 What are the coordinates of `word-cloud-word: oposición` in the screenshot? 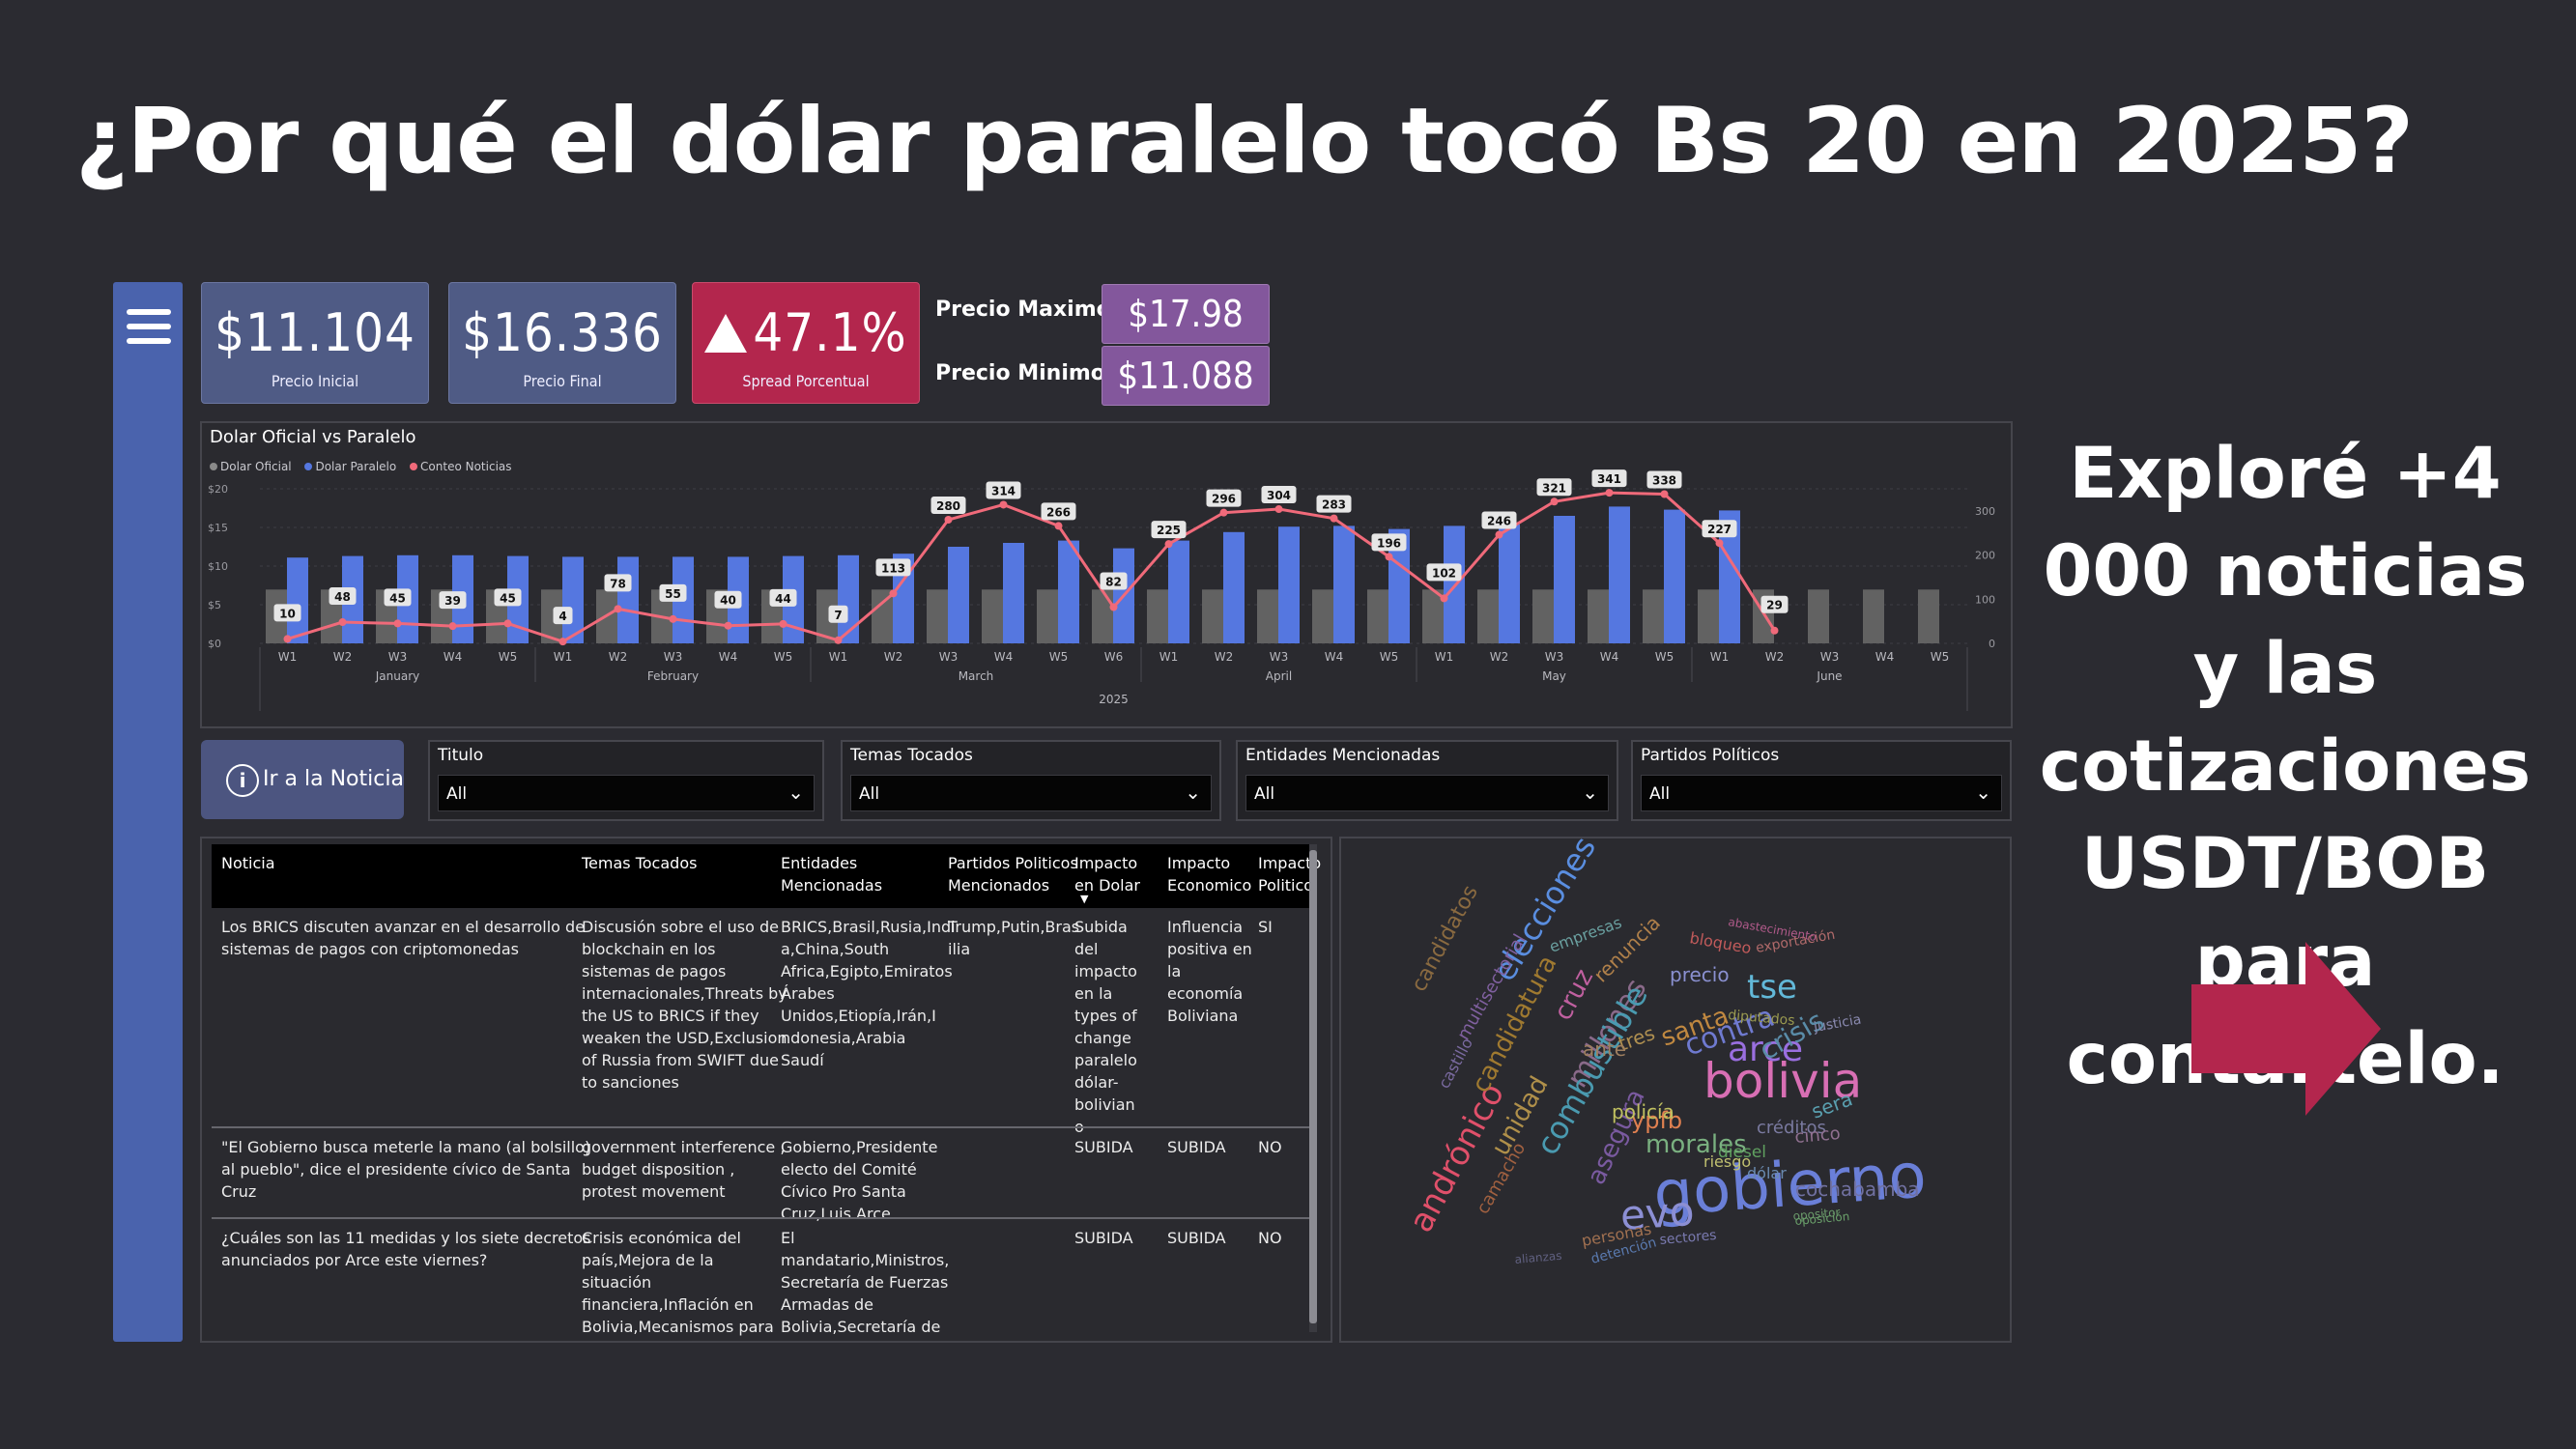 It's located at (1822, 1218).